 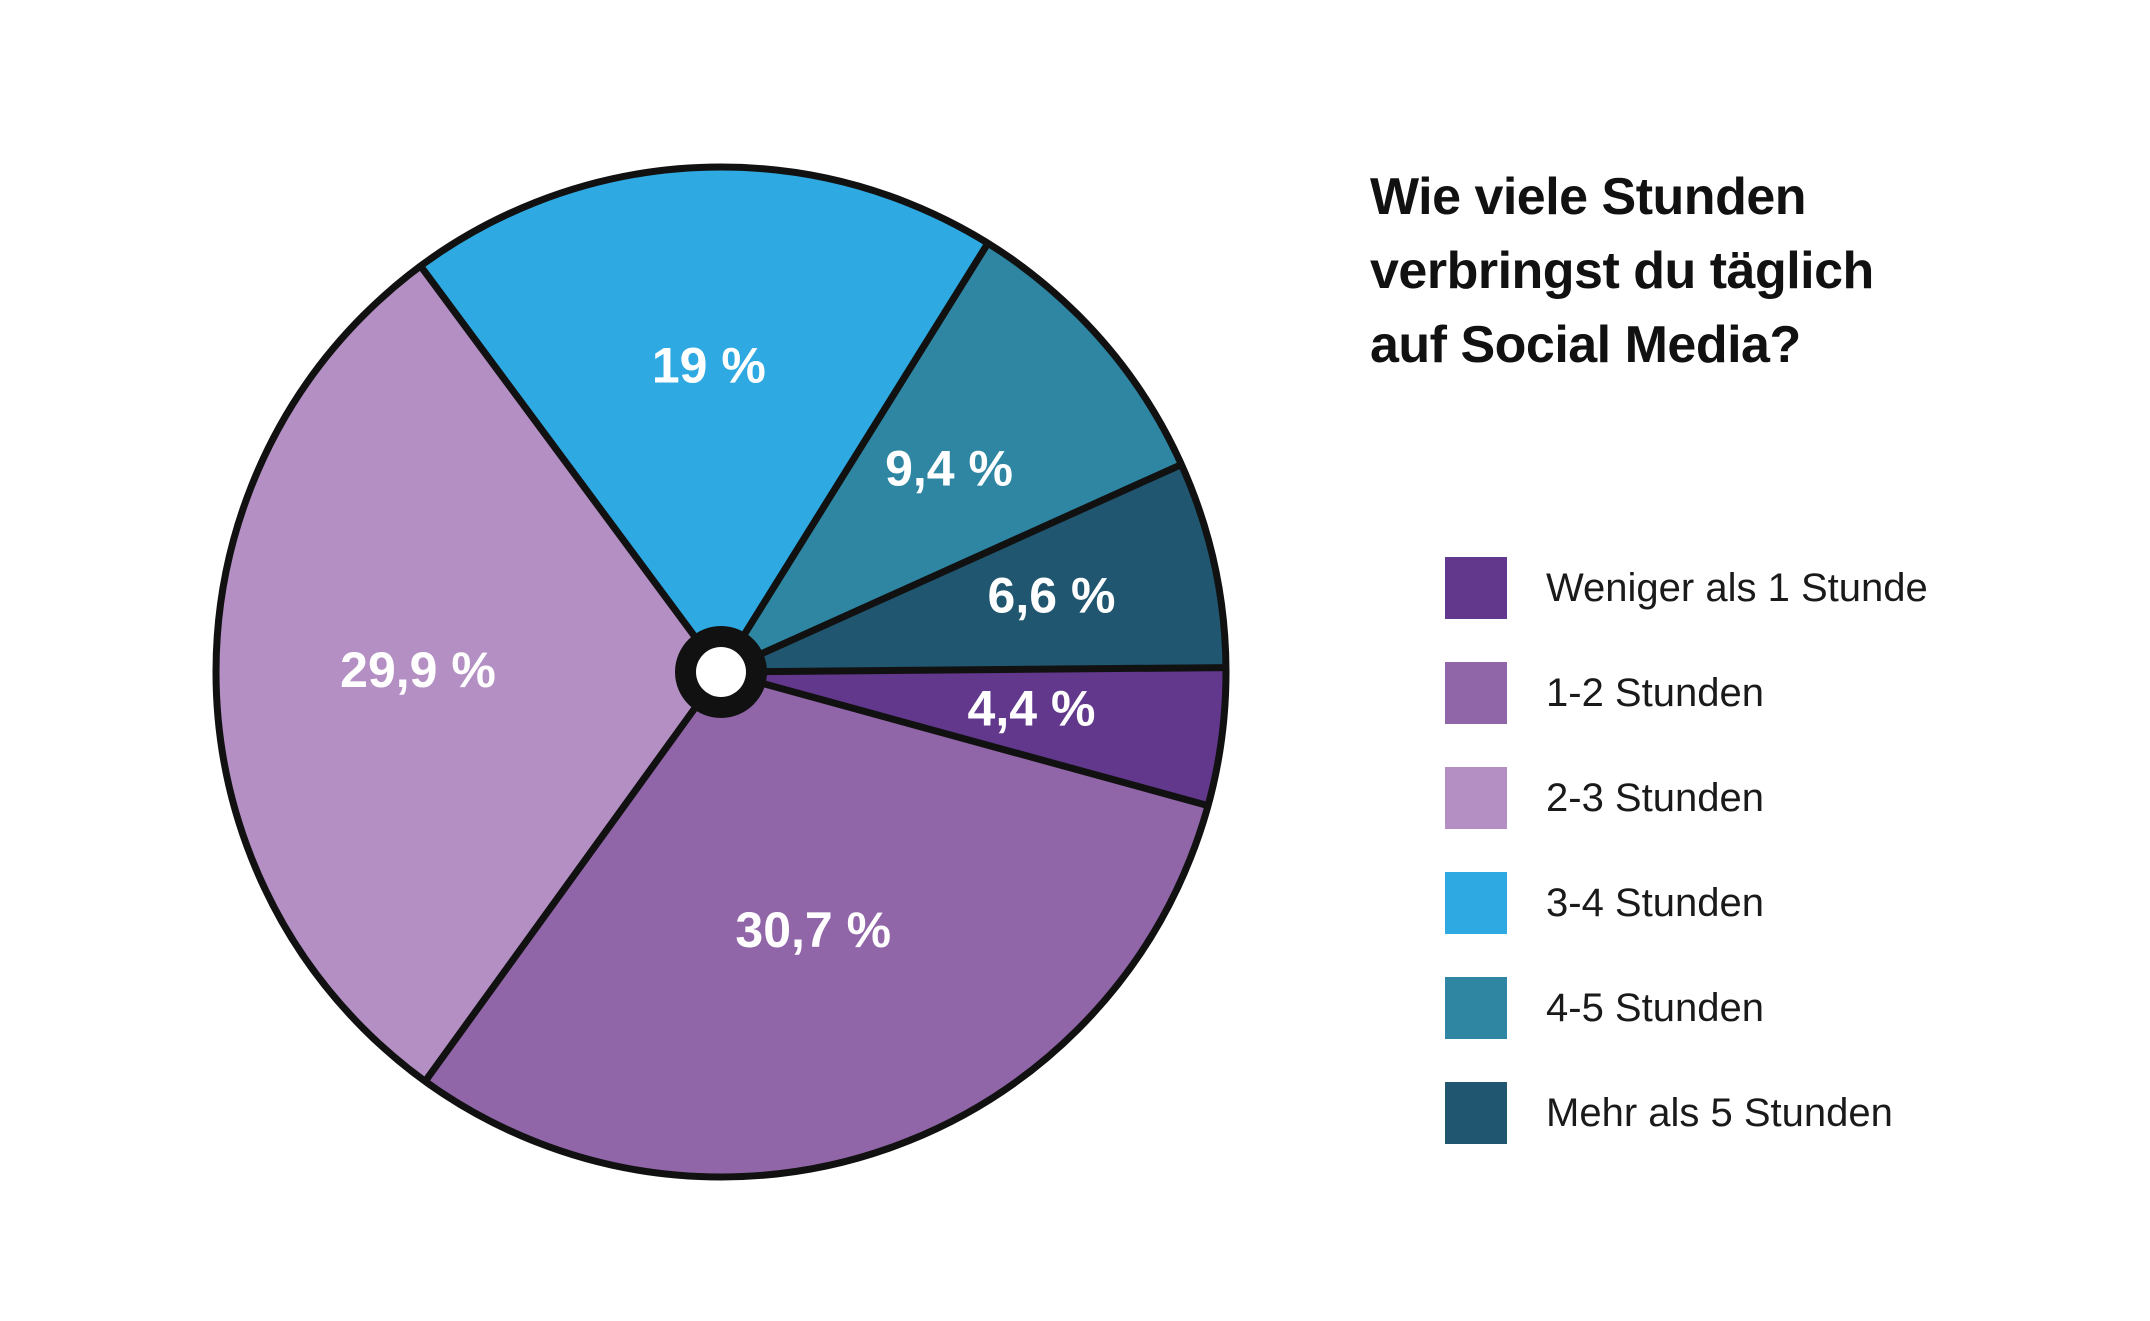 I want to click on slice-value-label: 9,4 %, so click(x=949, y=469).